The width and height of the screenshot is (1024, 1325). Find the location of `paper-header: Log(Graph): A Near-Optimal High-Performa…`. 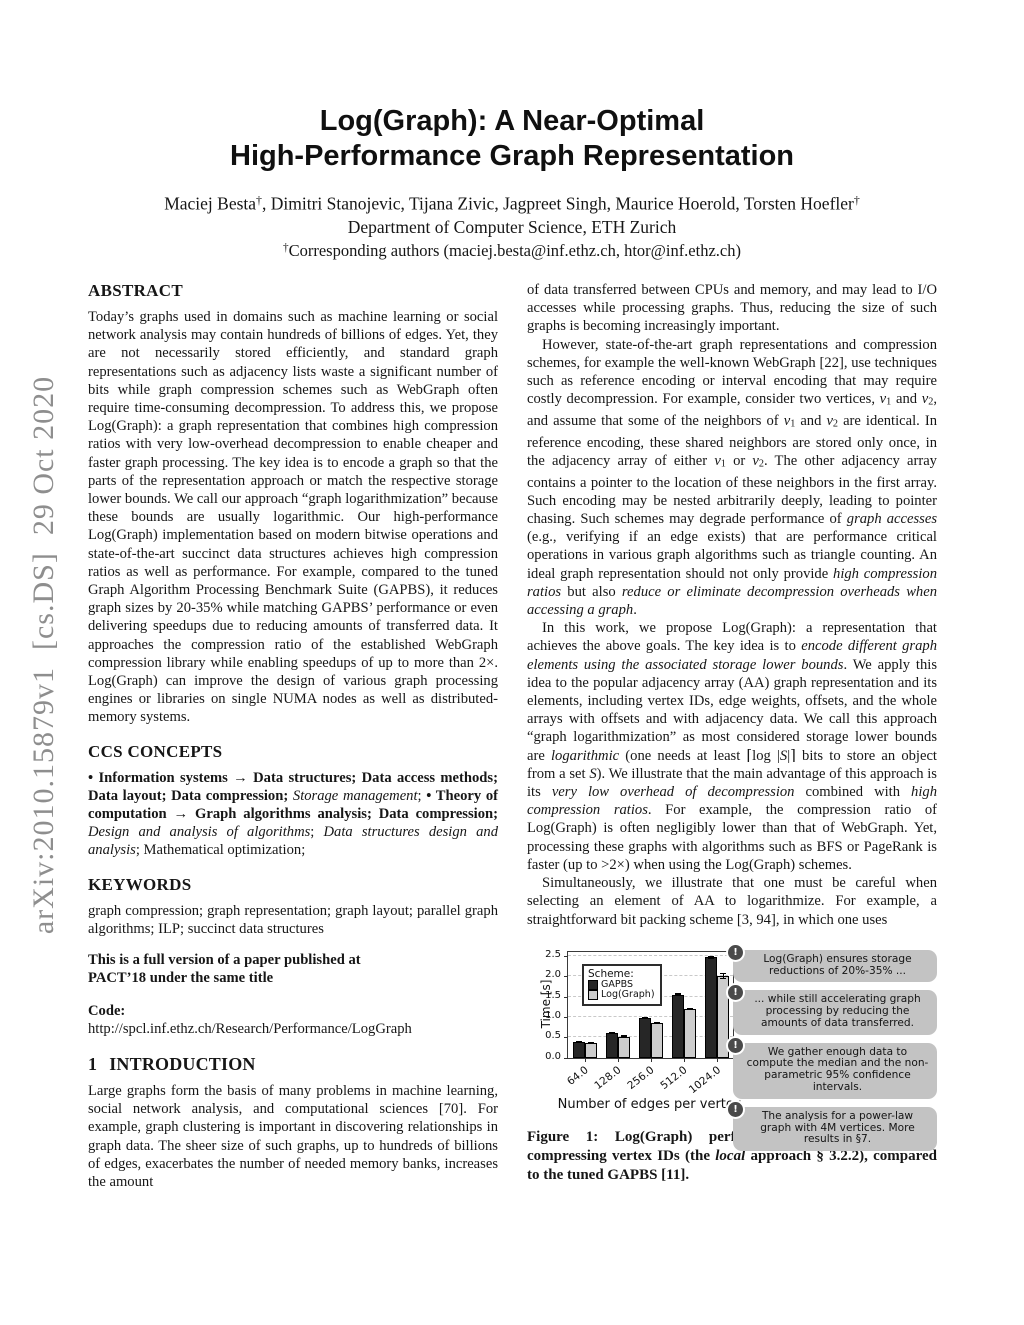

paper-header: Log(Graph): A Near-Optimal High-Performa… is located at coordinates (512, 182).